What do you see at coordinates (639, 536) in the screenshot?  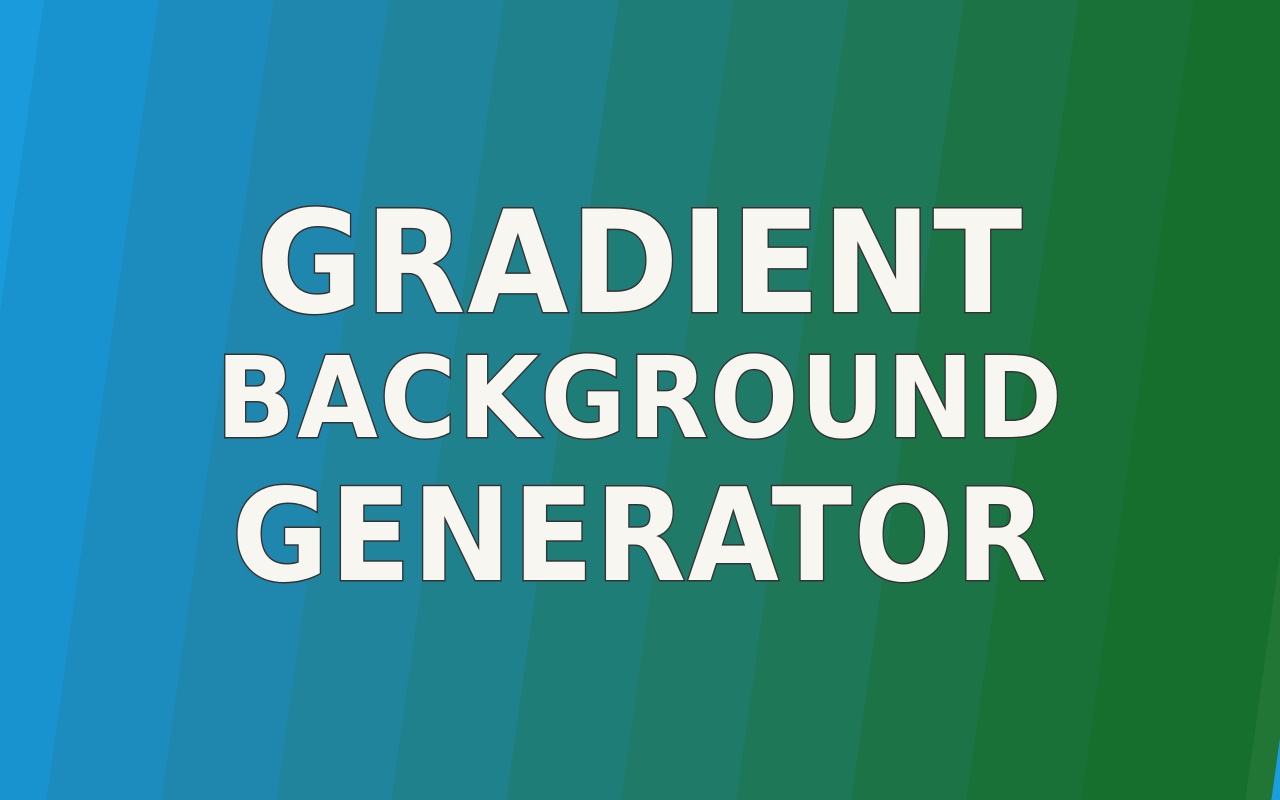 I see `title-line-generator: GENERATOR` at bounding box center [639, 536].